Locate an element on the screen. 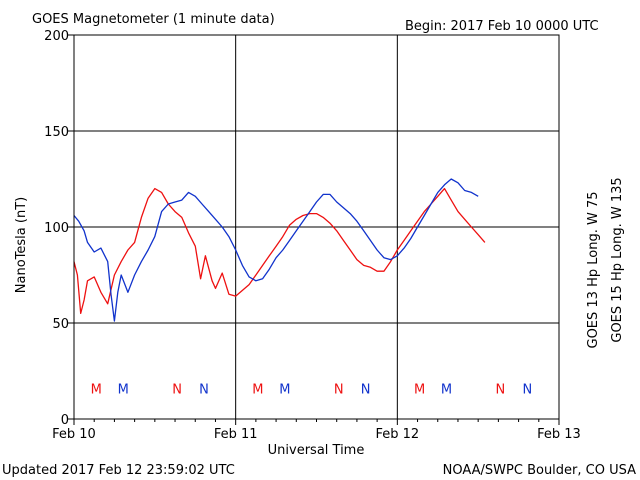  y-axis-label: NanoTesla (nT) is located at coordinates (21, 245).